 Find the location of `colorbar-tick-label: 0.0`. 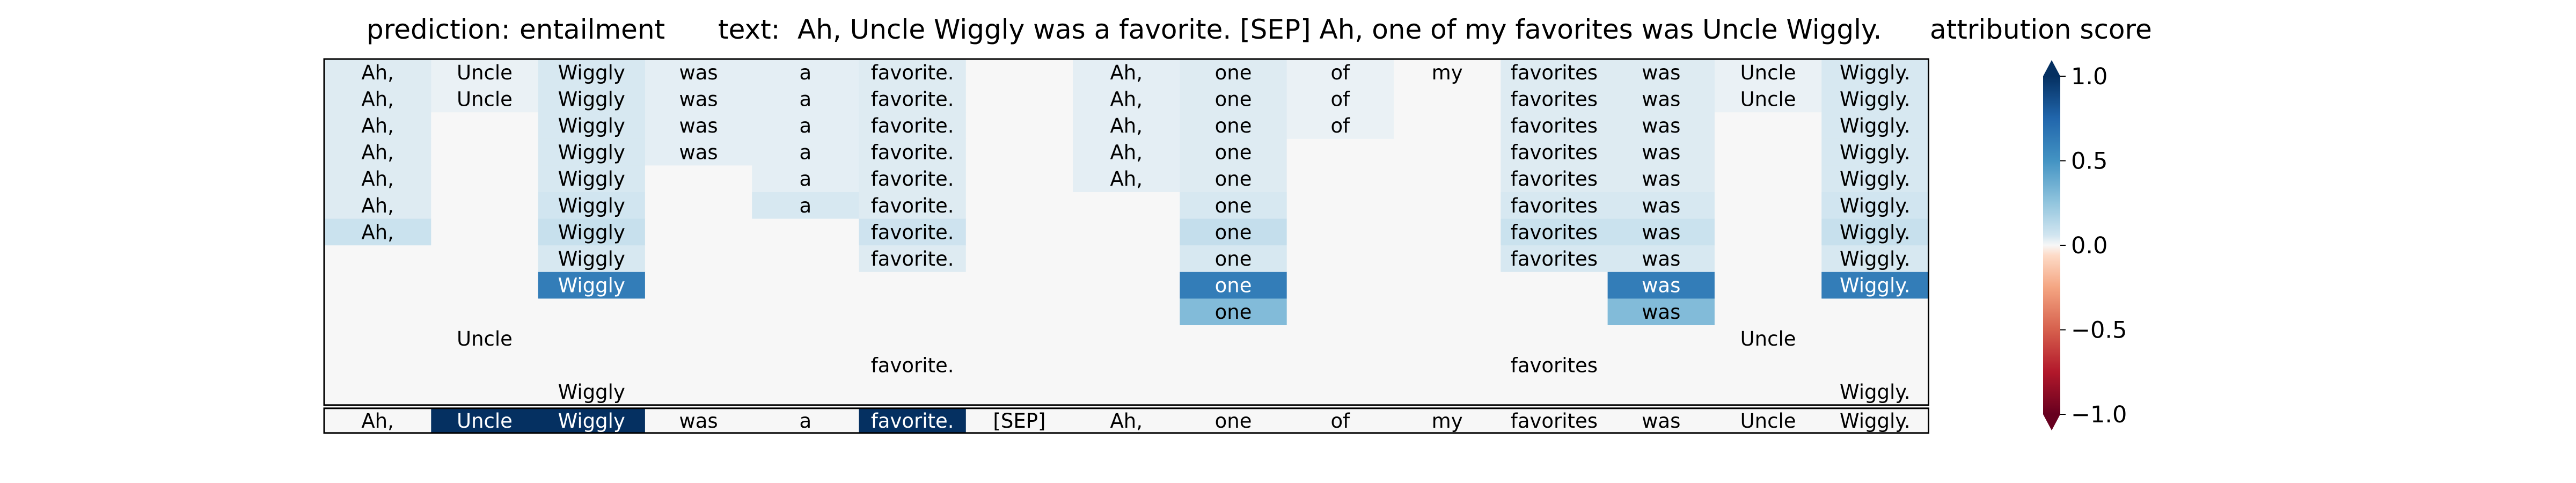

colorbar-tick-label: 0.0 is located at coordinates (2089, 245).